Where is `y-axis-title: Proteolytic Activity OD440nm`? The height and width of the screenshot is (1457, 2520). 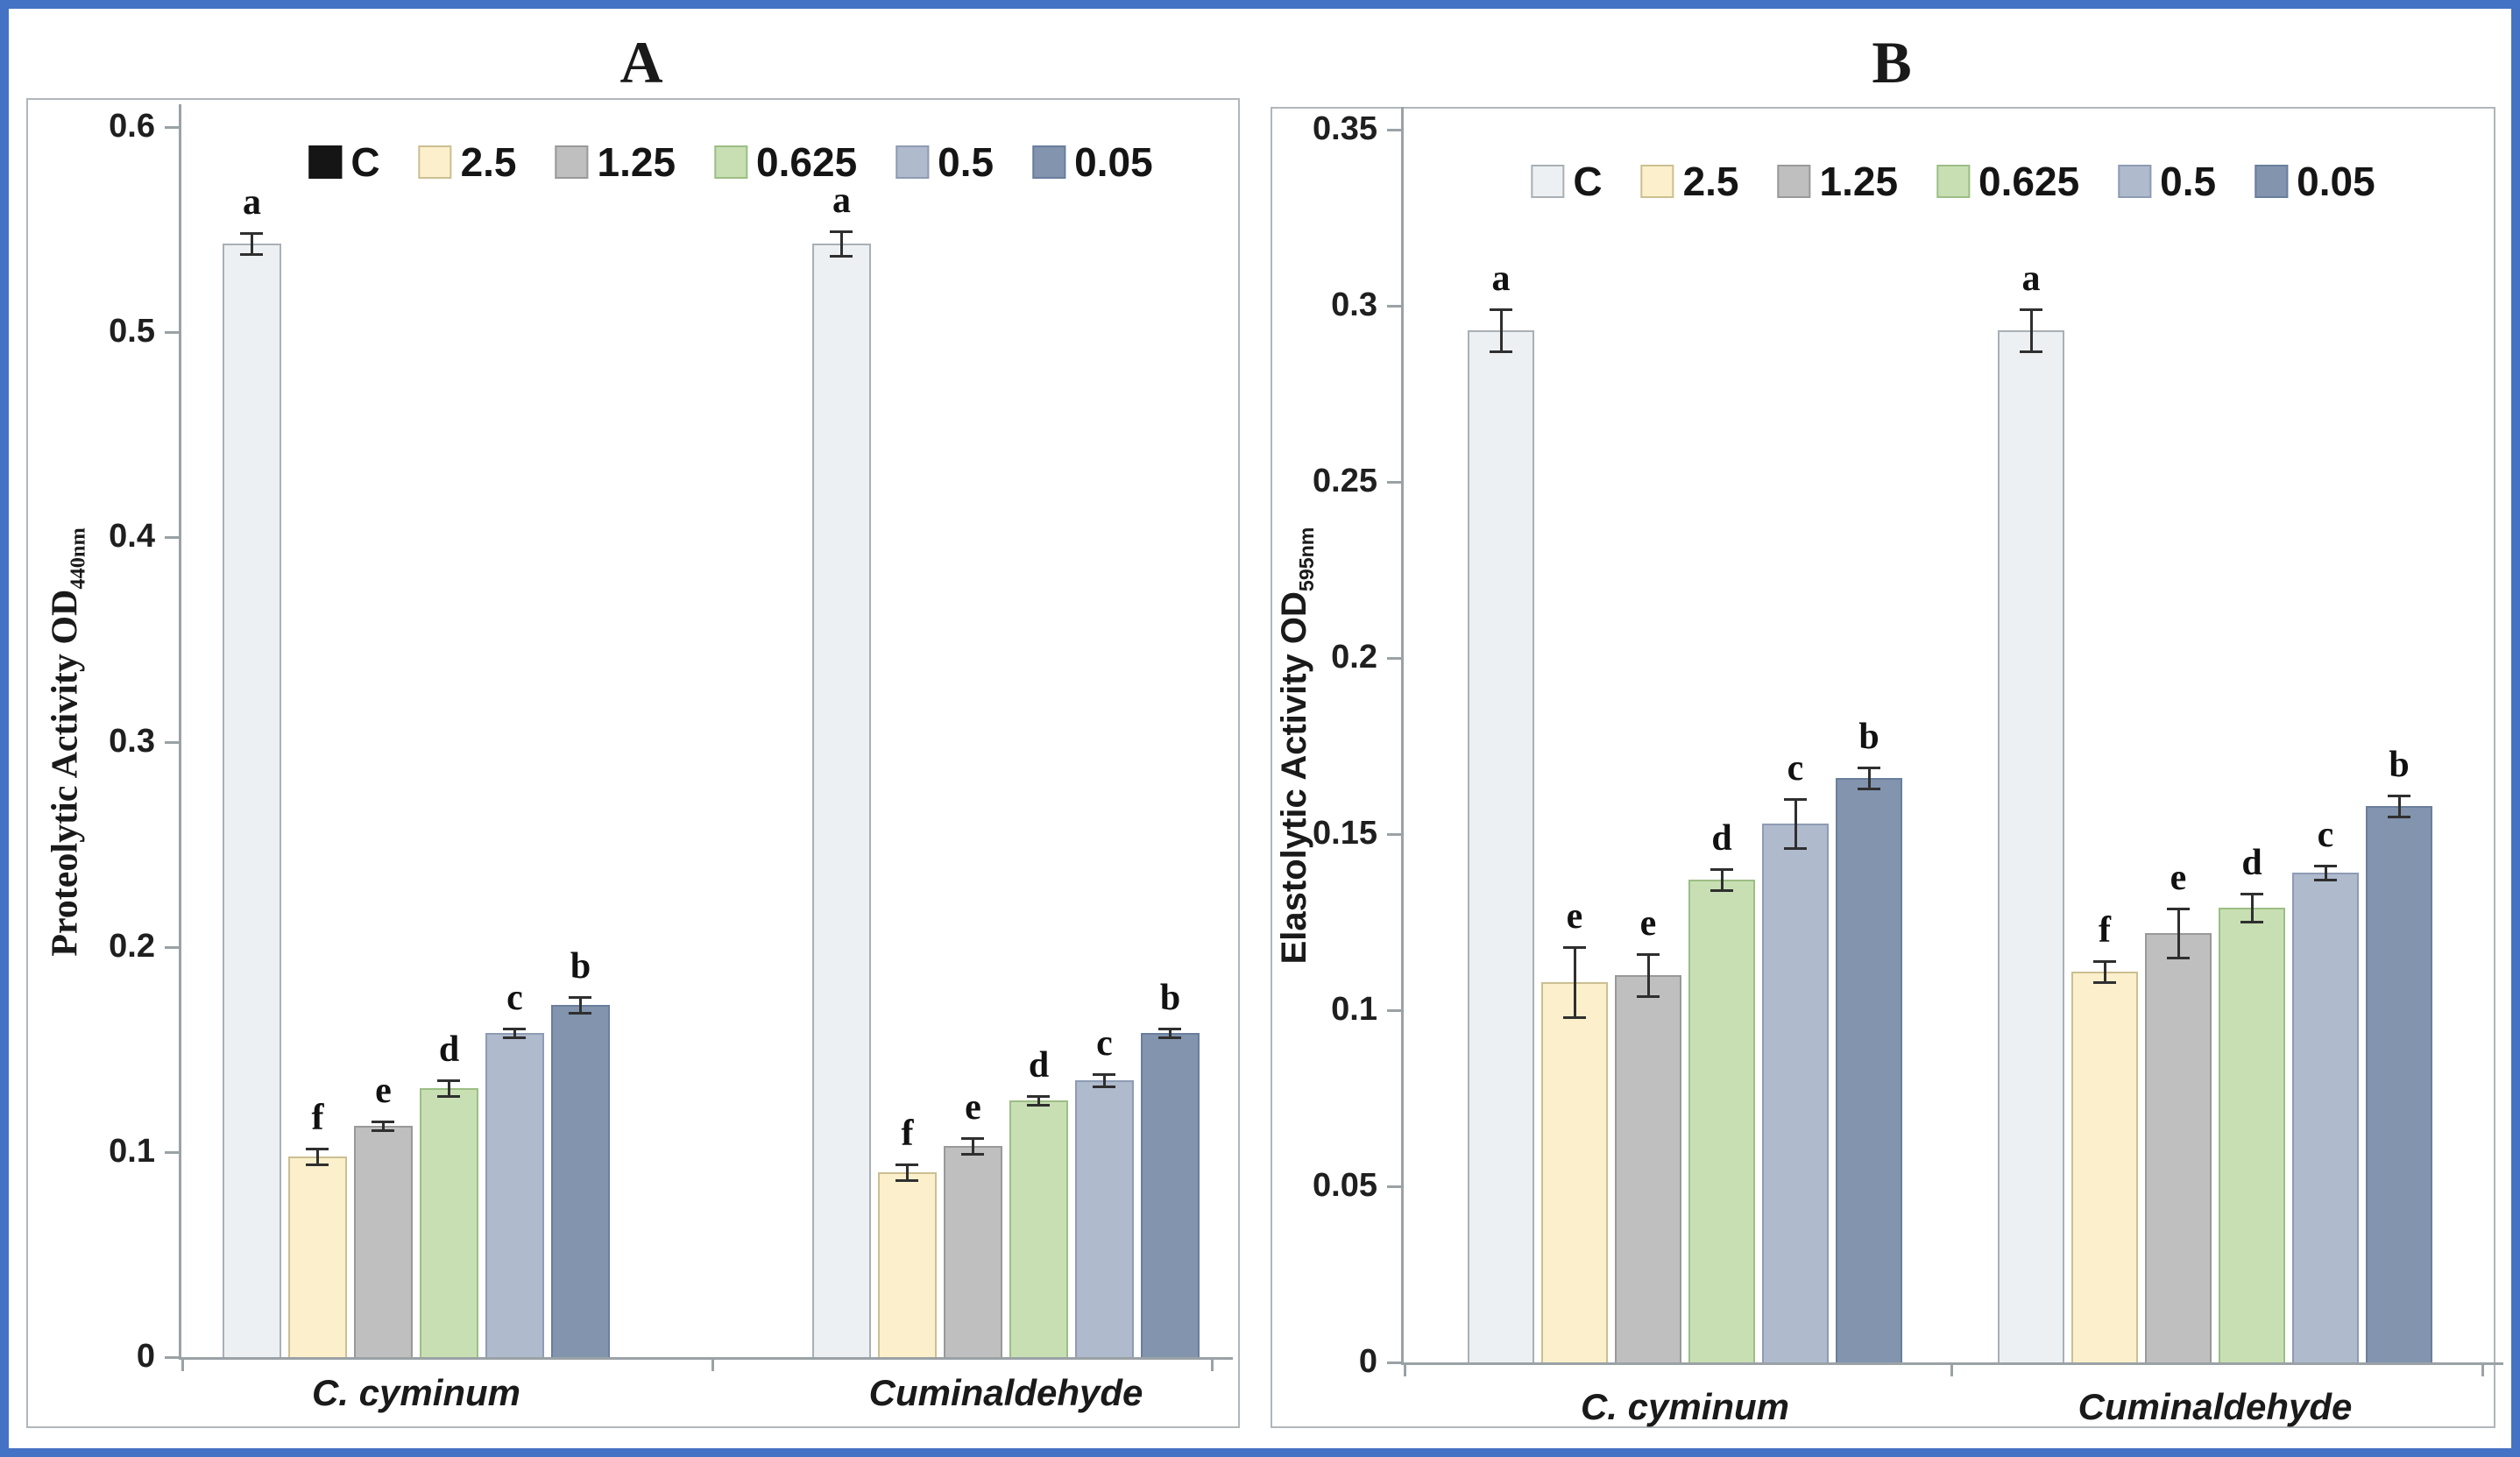 y-axis-title: Proteolytic Activity OD440nm is located at coordinates (67, 742).